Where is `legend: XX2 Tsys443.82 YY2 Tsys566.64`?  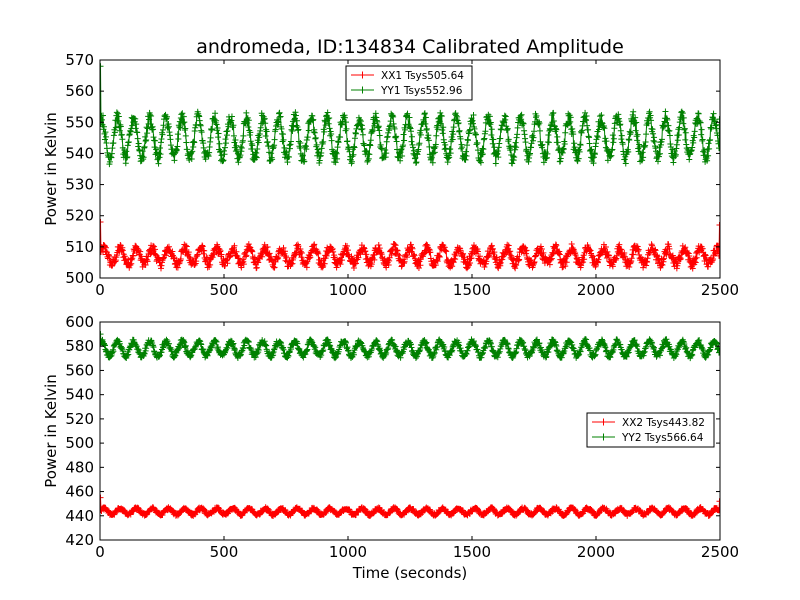 legend: XX2 Tsys443.82 YY2 Tsys566.64 is located at coordinates (650, 430).